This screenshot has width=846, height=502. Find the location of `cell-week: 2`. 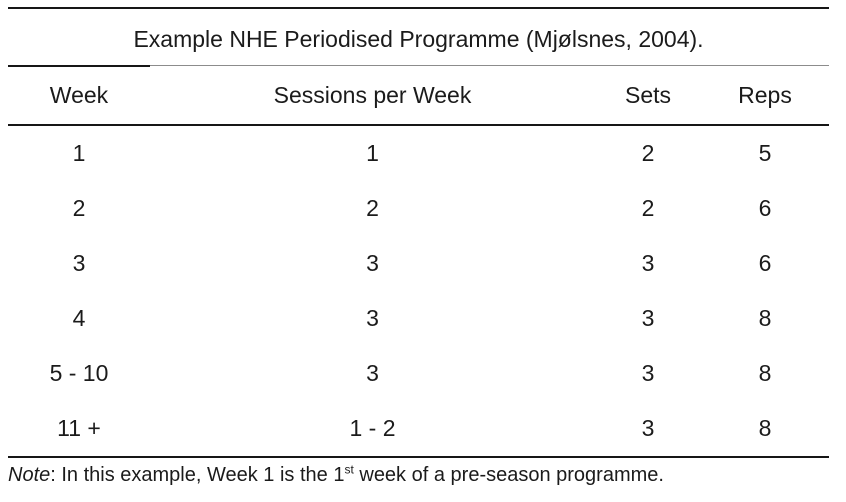

cell-week: 2 is located at coordinates (79, 208).